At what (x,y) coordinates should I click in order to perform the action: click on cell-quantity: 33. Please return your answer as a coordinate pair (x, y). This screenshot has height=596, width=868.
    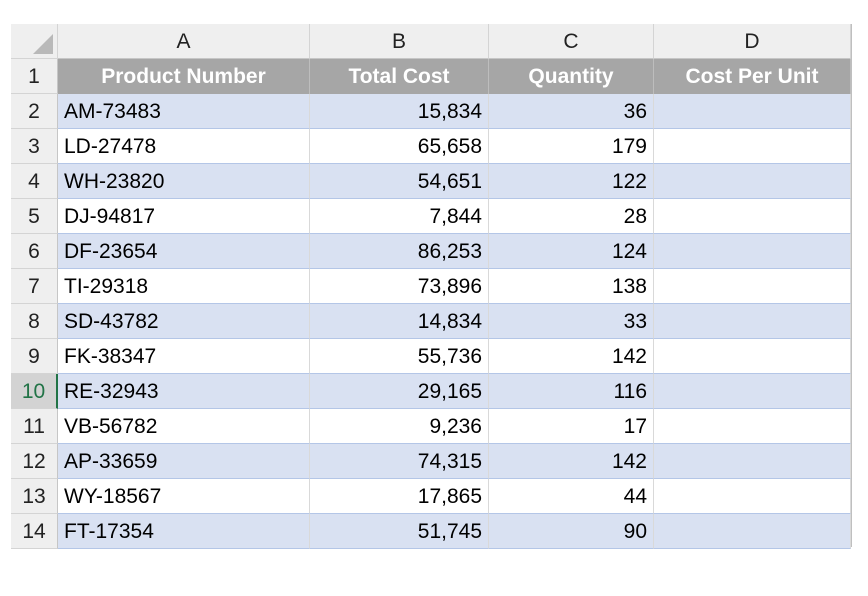
    Looking at the image, I should click on (571, 321).